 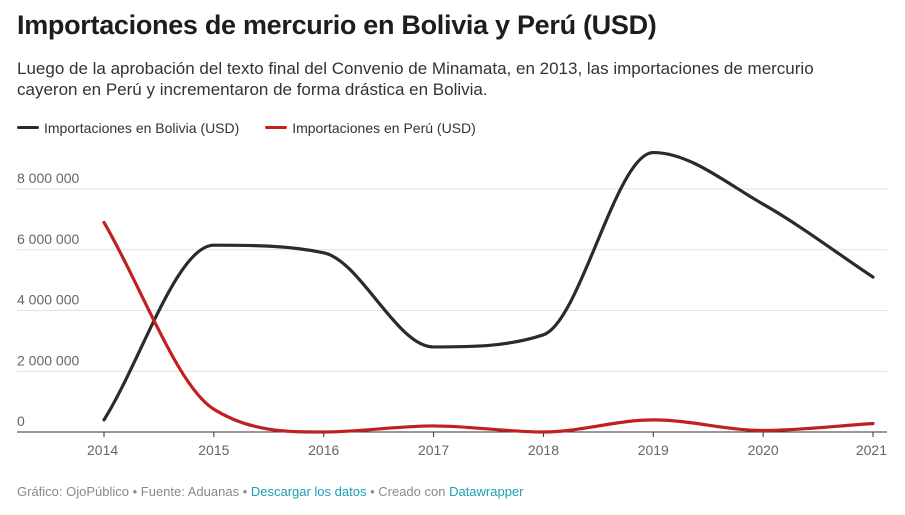 I want to click on x-tick-label: 2020, so click(x=763, y=450).